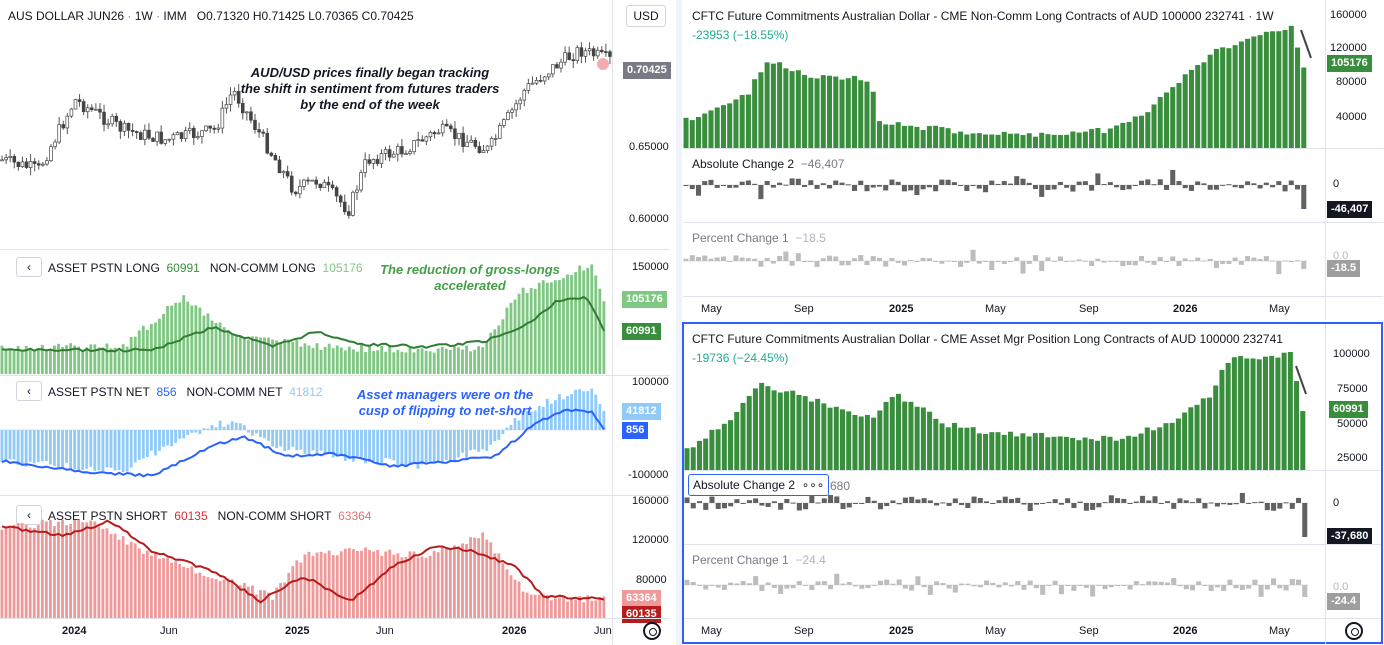 The image size is (1384, 645). What do you see at coordinates (1004, 259) in the screenshot?
I see `rt-pct-chart` at bounding box center [1004, 259].